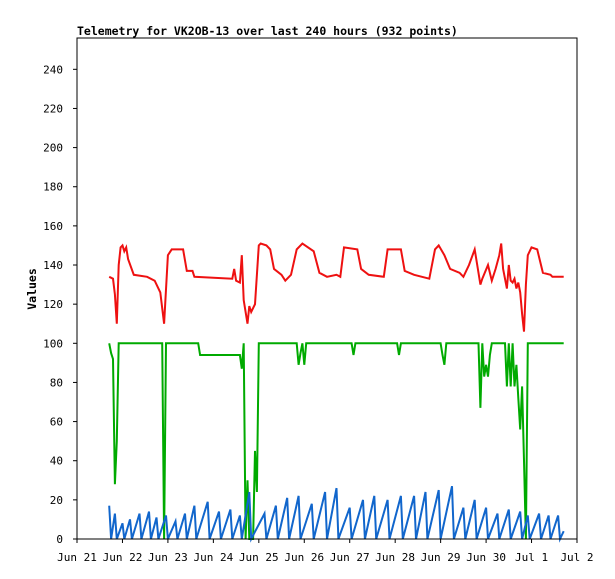 This screenshot has width=615, height=579. I want to click on y-tick-label: 100, so click(53, 343).